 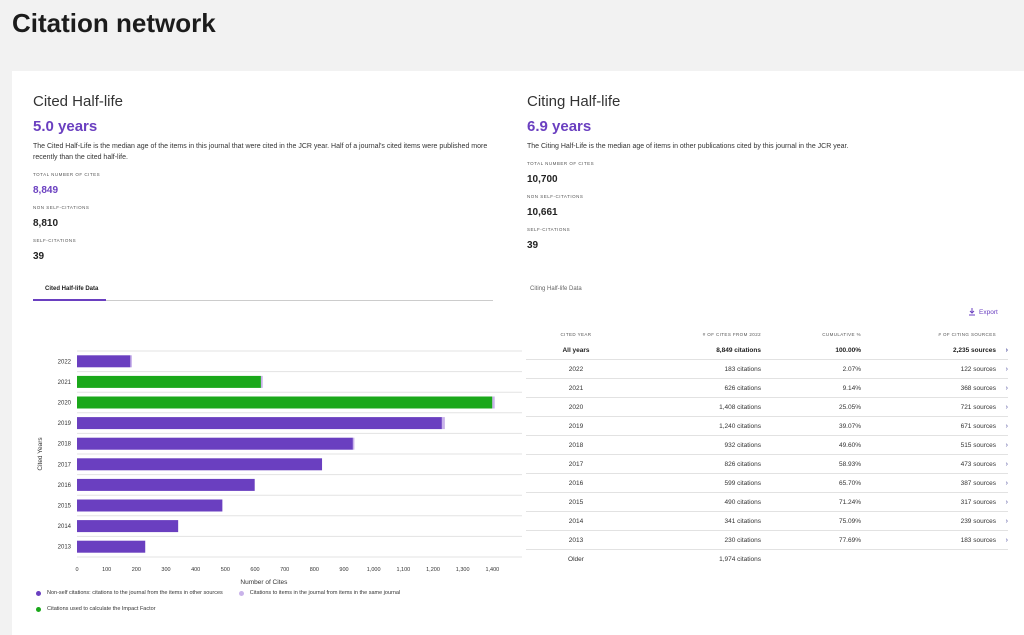 What do you see at coordinates (559, 126) in the screenshot?
I see `citing-half-life-value: 6.9 years` at bounding box center [559, 126].